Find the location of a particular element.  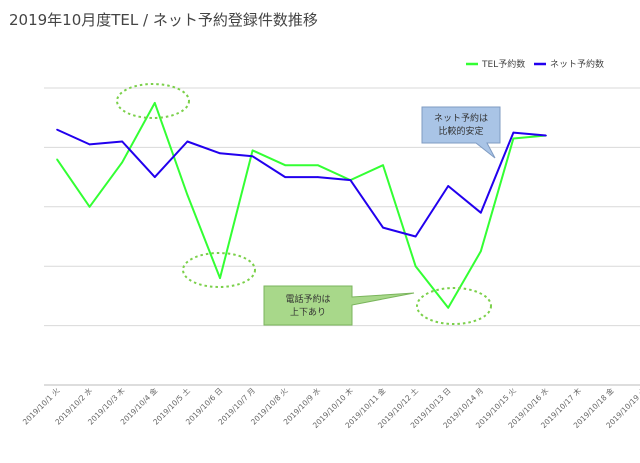

callout-net-stable: ネット予約は 比較的安定 is located at coordinates (461, 132).